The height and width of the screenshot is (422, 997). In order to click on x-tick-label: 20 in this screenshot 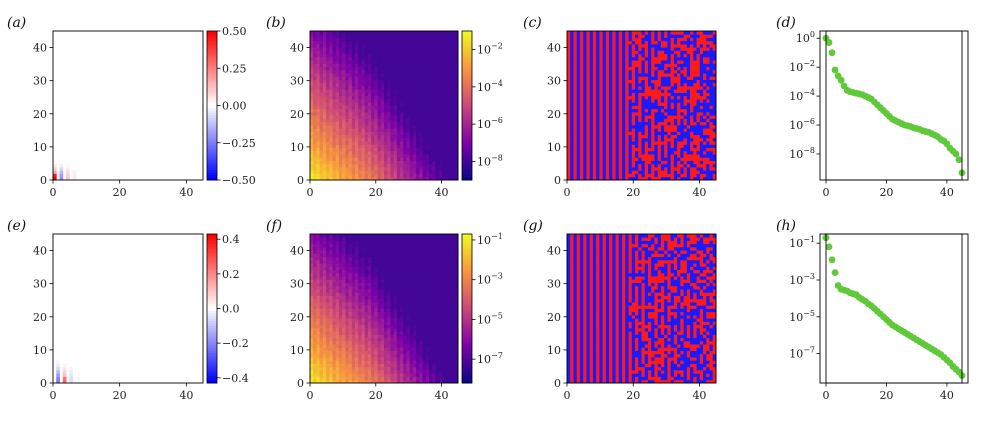, I will do `click(633, 192)`.